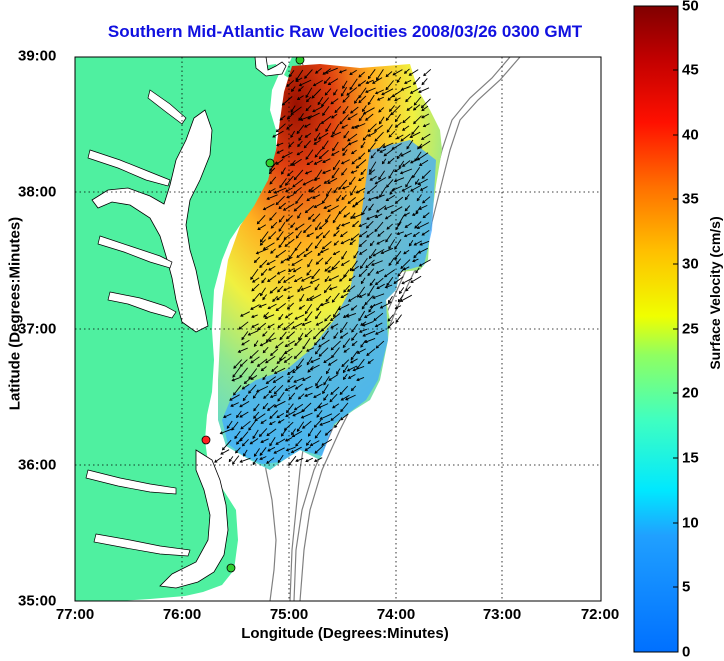 This screenshot has width=724, height=661. What do you see at coordinates (37, 329) in the screenshot?
I see `y-tick-label: 37:00` at bounding box center [37, 329].